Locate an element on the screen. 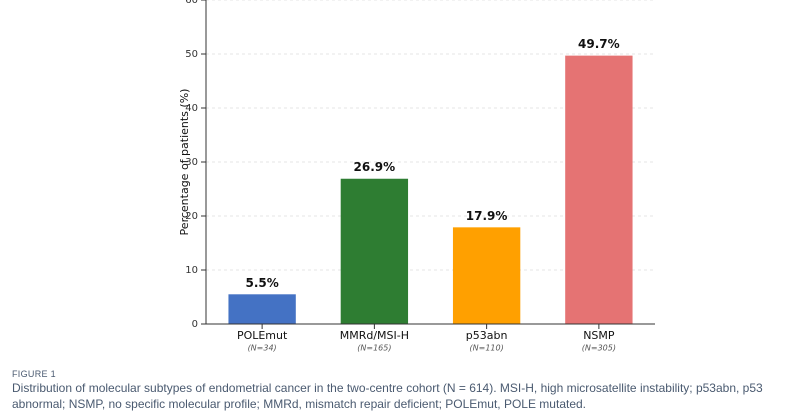 This screenshot has width=800, height=412. y-tick-label: 10 is located at coordinates (191, 270).